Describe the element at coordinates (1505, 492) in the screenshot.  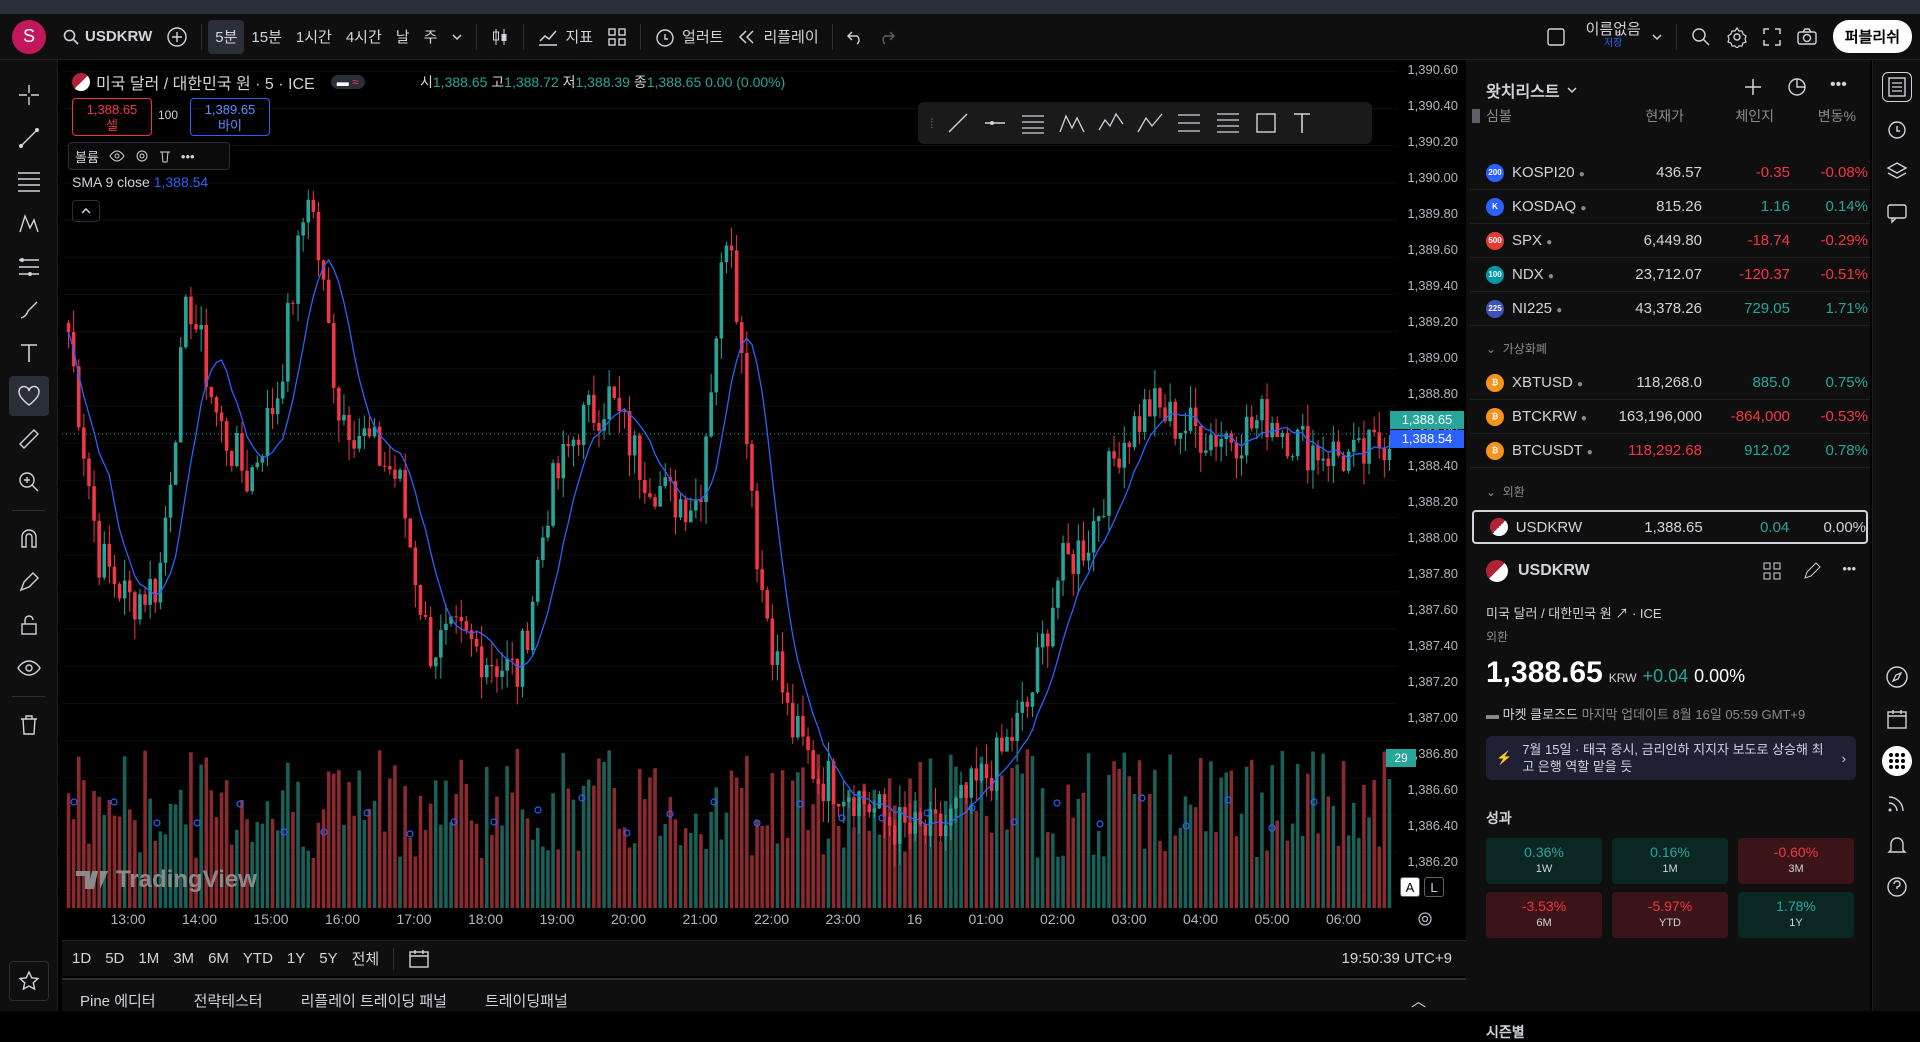
I see `section-fx: ⌄ 외환` at that location.